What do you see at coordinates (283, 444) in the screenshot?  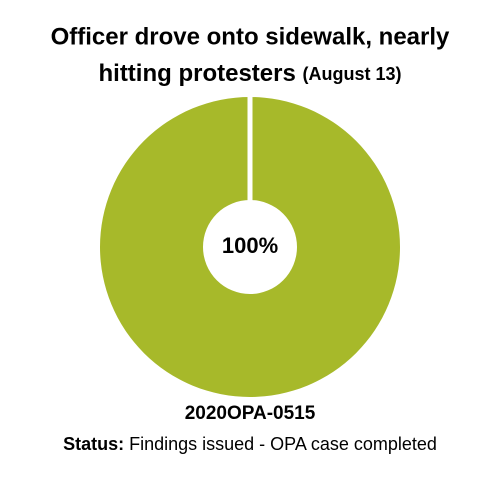 I see `status: Findings issued - OPA case completed` at bounding box center [283, 444].